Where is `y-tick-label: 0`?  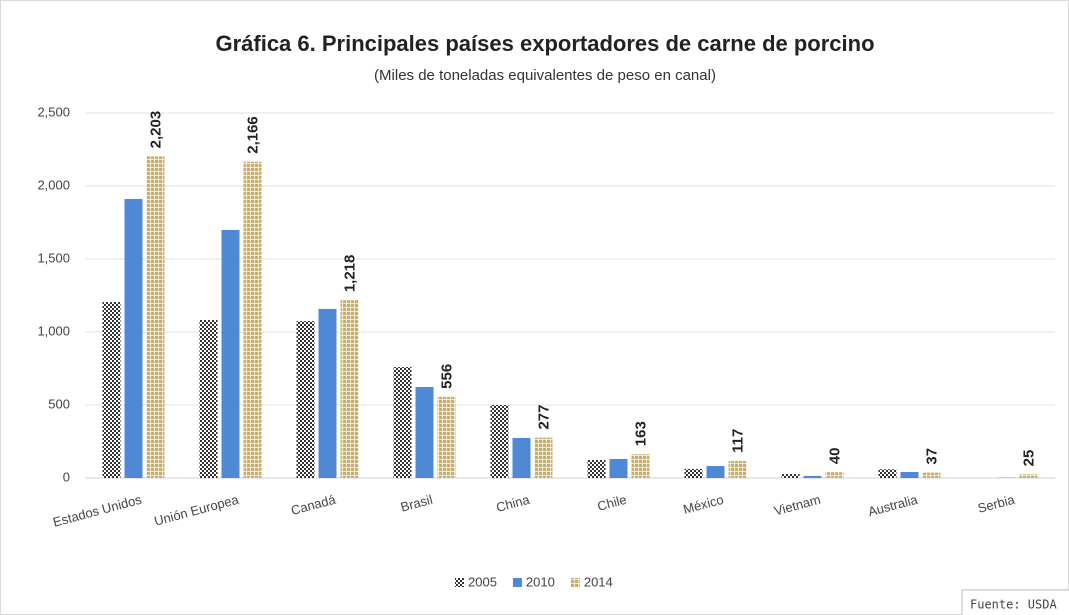 y-tick-label: 0 is located at coordinates (66, 476).